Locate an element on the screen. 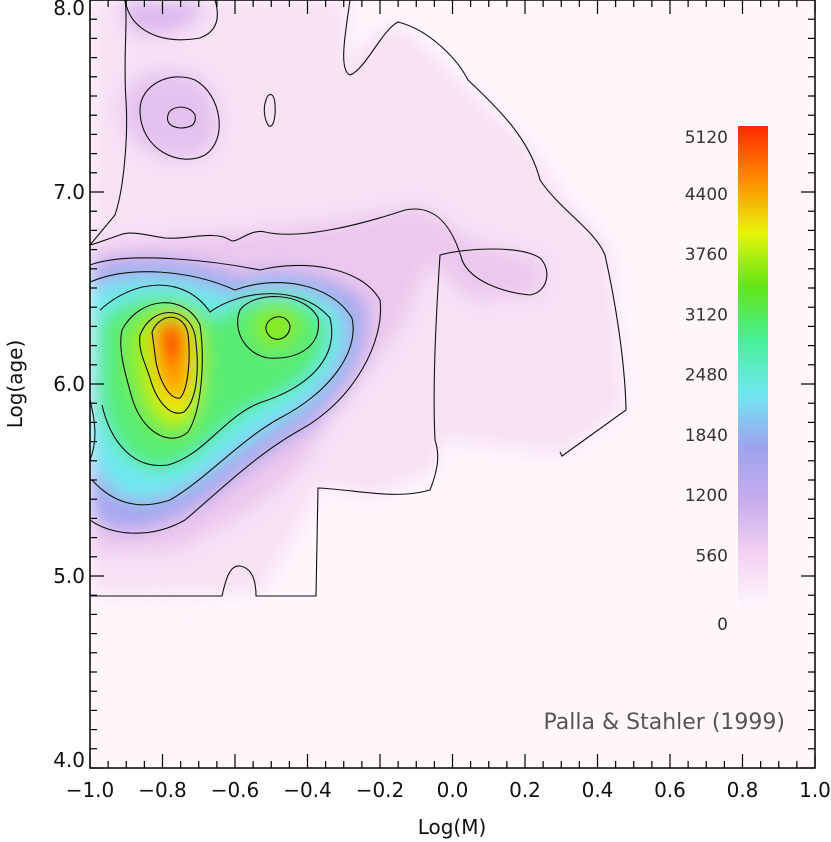  x-tick-label: −0.4 is located at coordinates (307, 790).